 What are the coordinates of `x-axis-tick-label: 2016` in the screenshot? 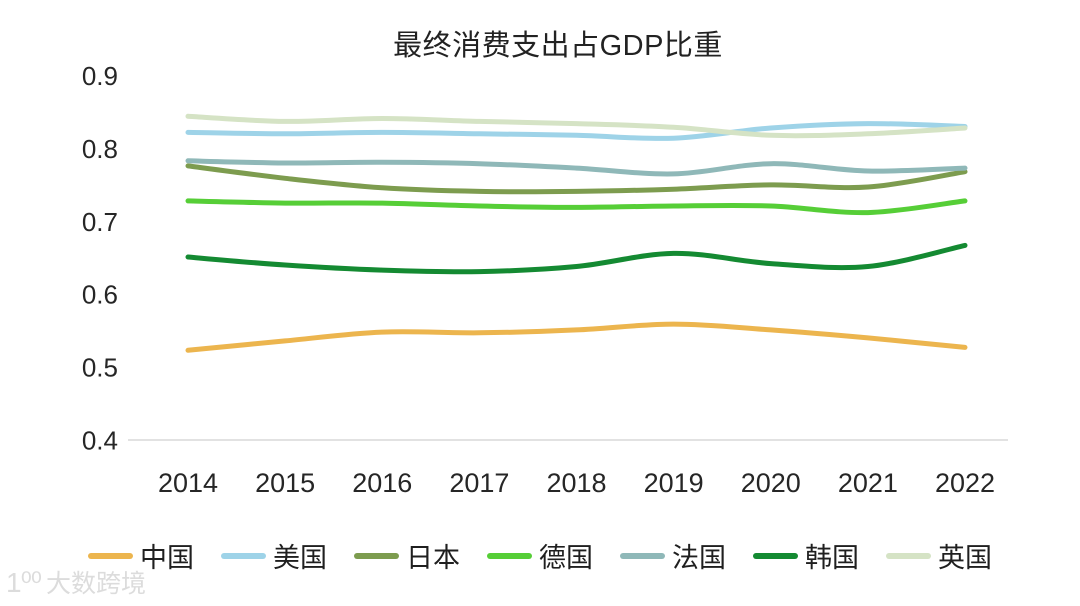 It's located at (382, 483).